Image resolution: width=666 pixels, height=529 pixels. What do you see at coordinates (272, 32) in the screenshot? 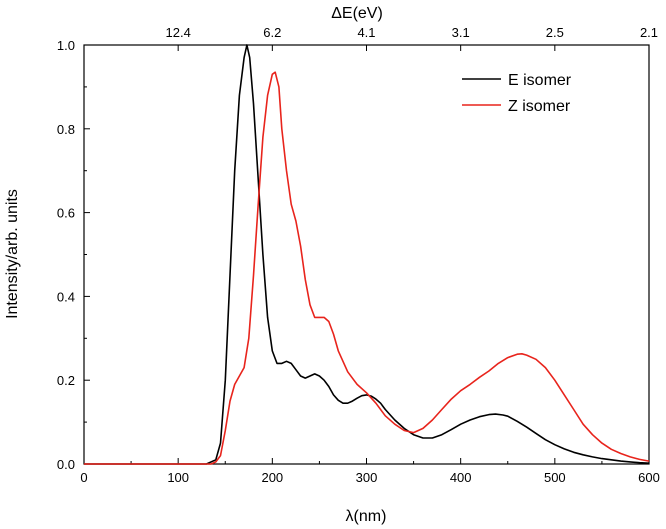
I see `top-tick-label: 6.2` at bounding box center [272, 32].